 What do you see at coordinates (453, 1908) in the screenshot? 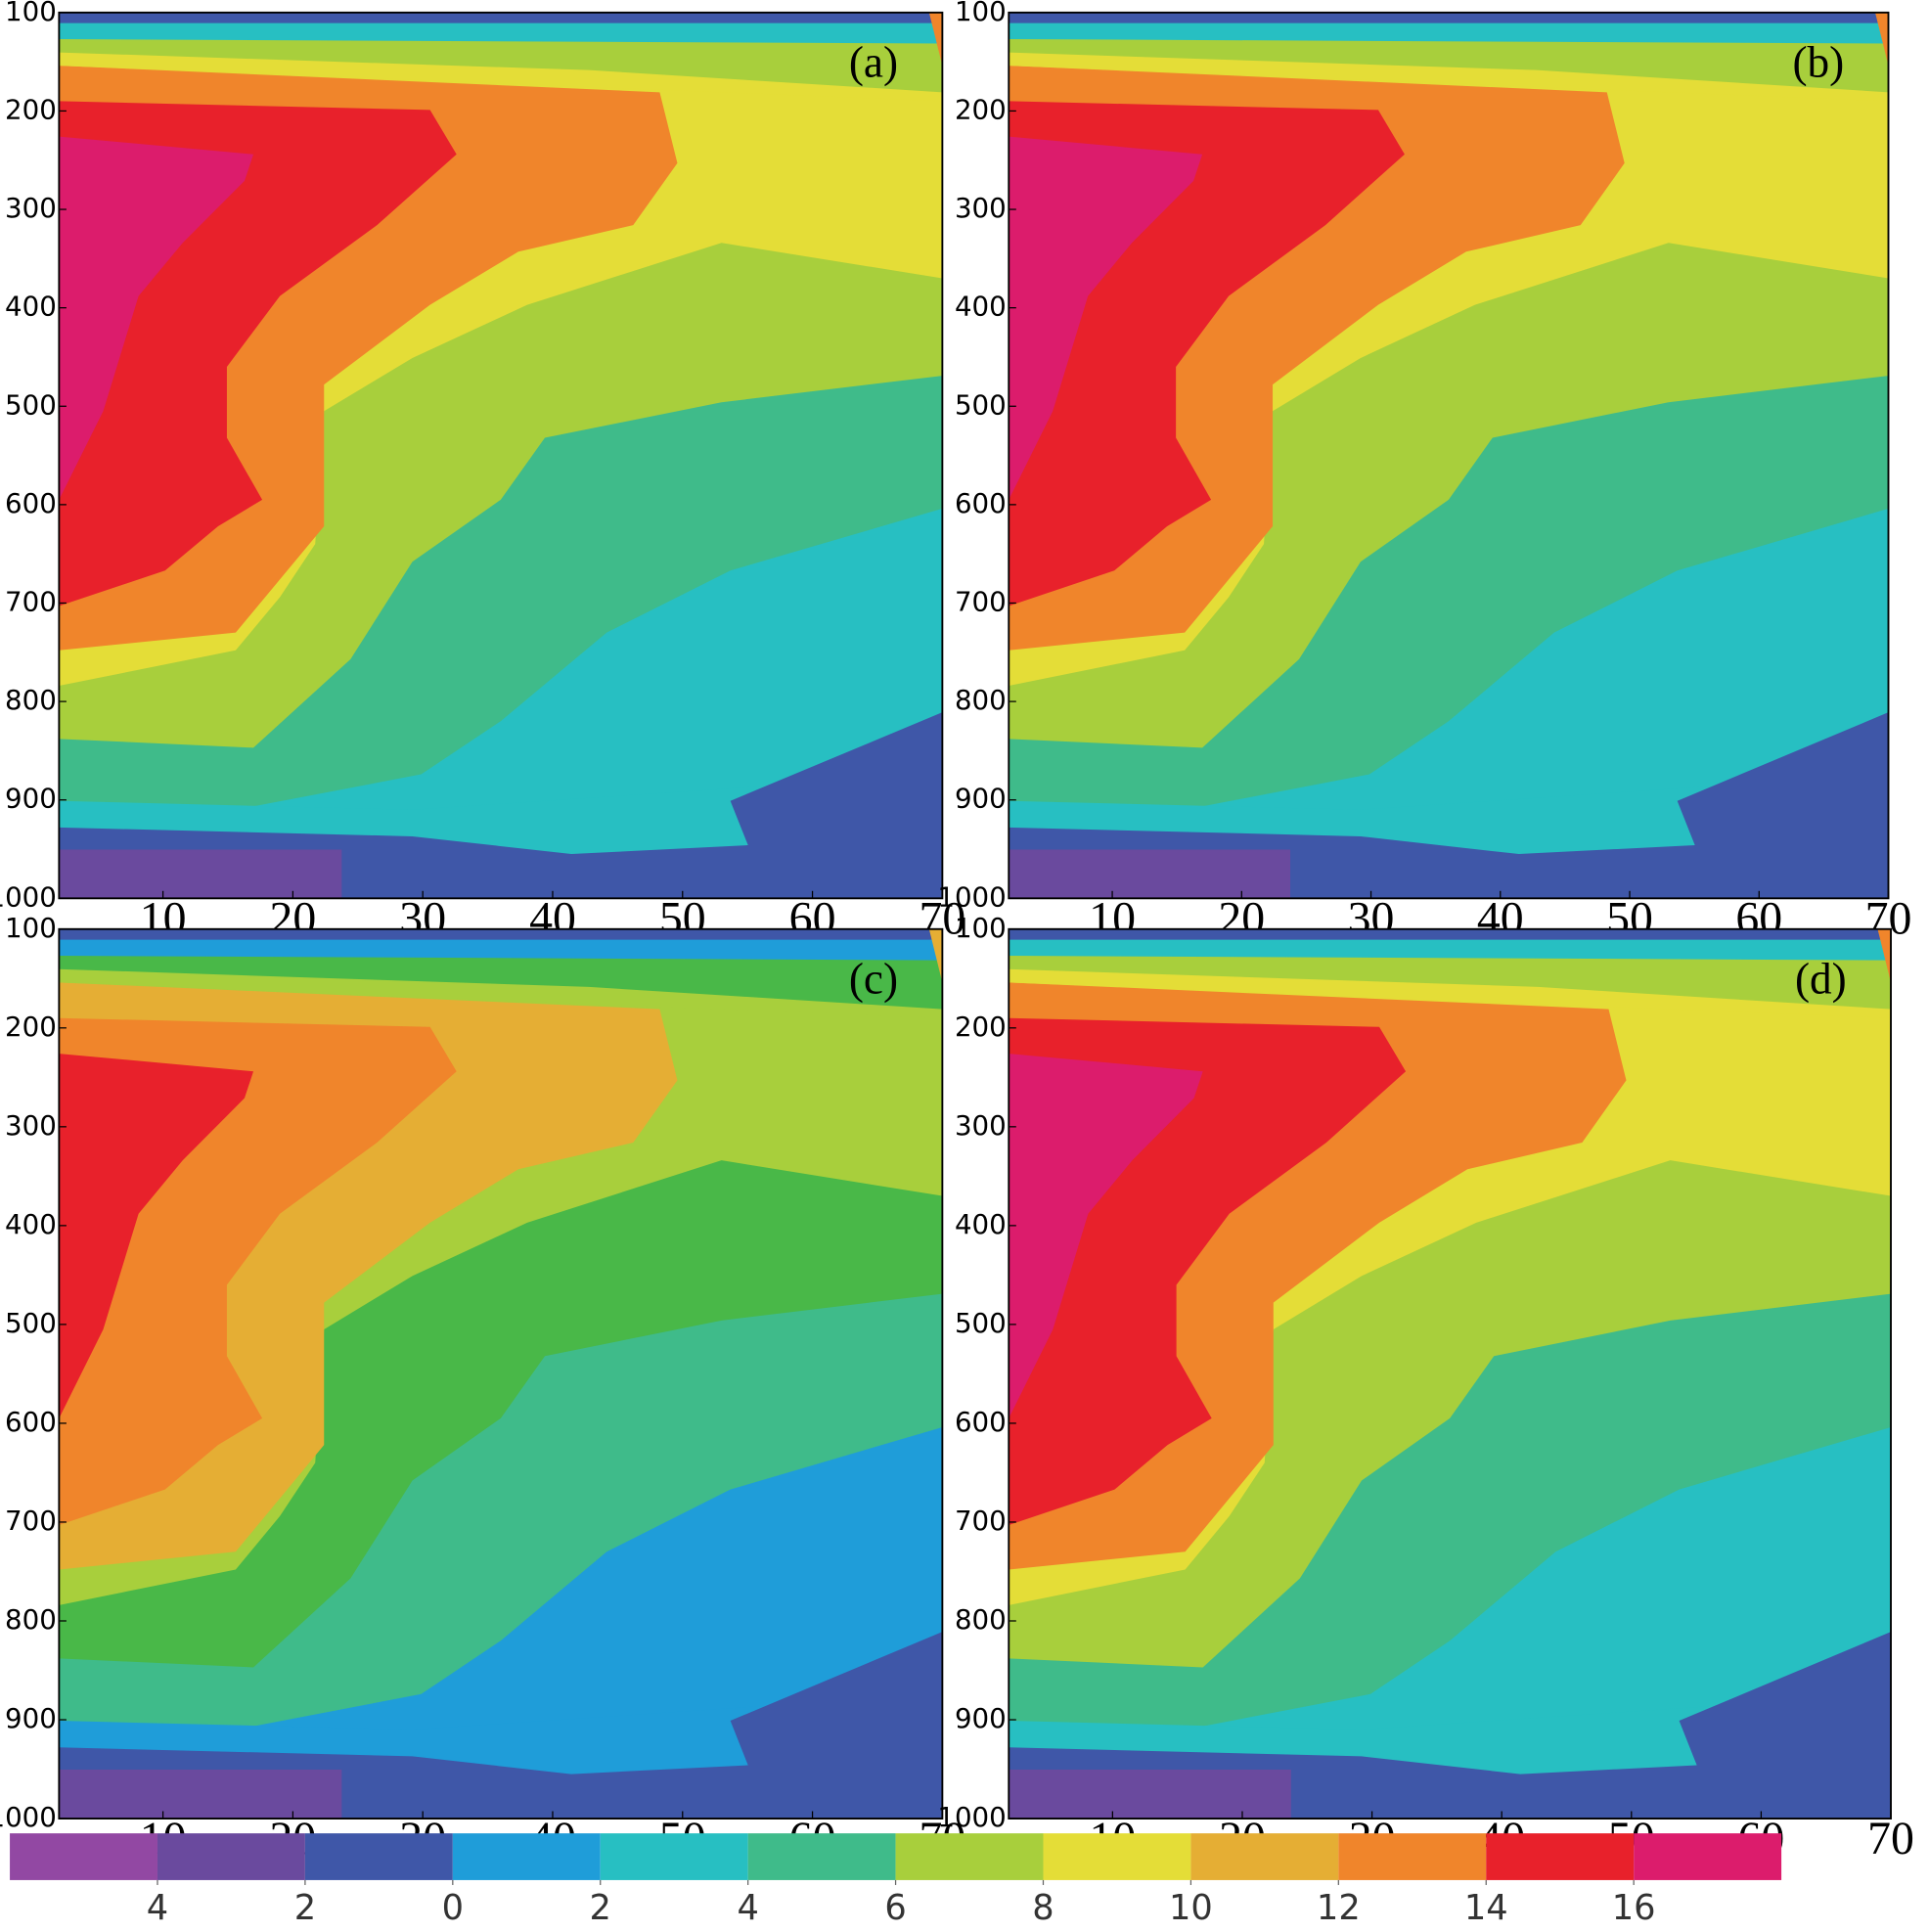
I see `colorbar-tick-label: 0` at bounding box center [453, 1908].